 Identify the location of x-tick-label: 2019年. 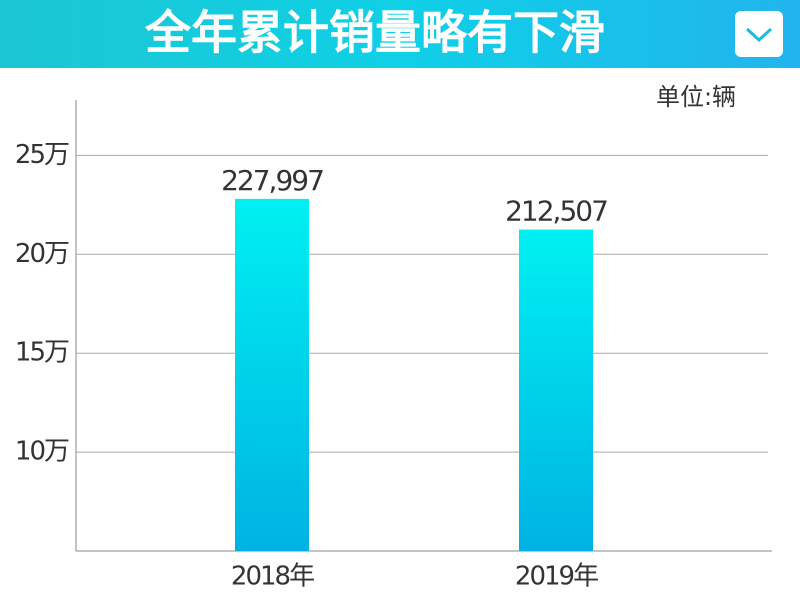
(556, 577).